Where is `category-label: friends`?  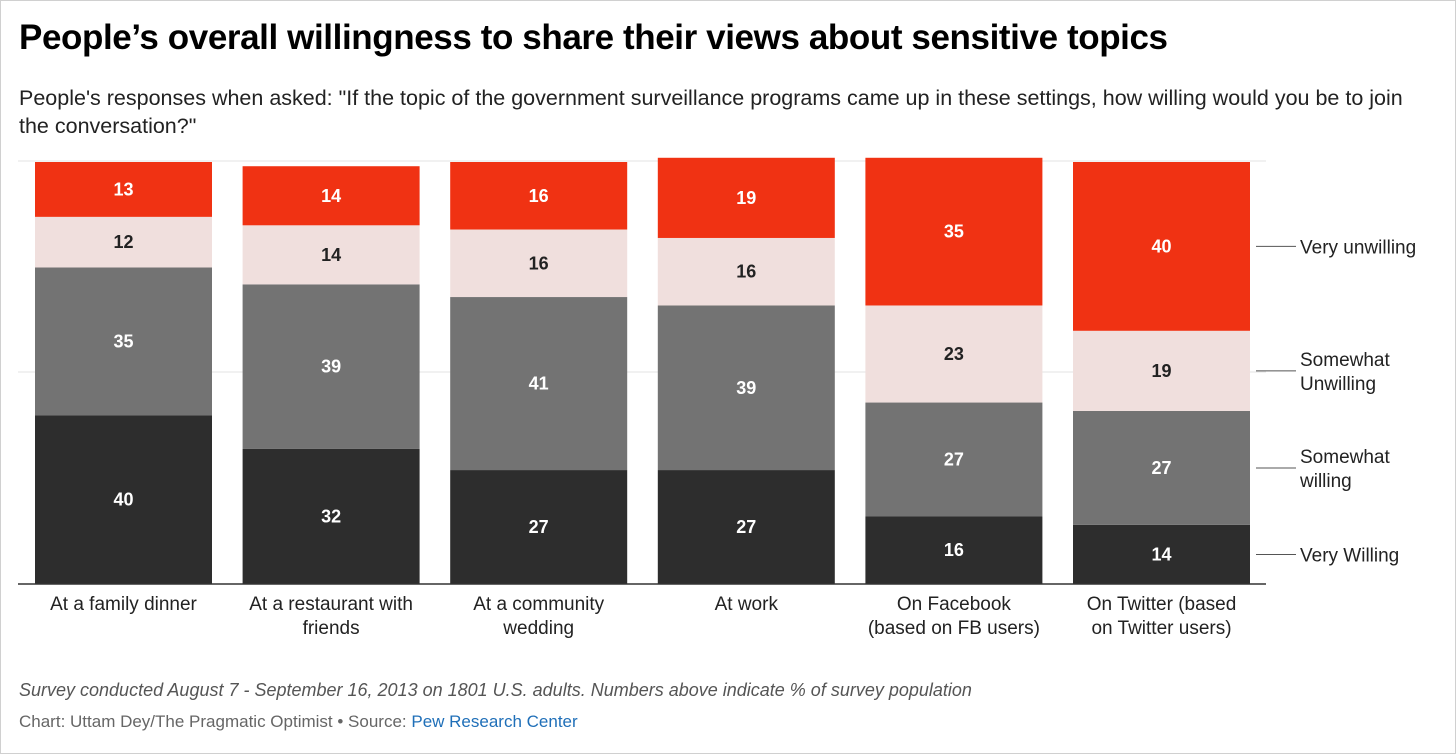 category-label: friends is located at coordinates (331, 628).